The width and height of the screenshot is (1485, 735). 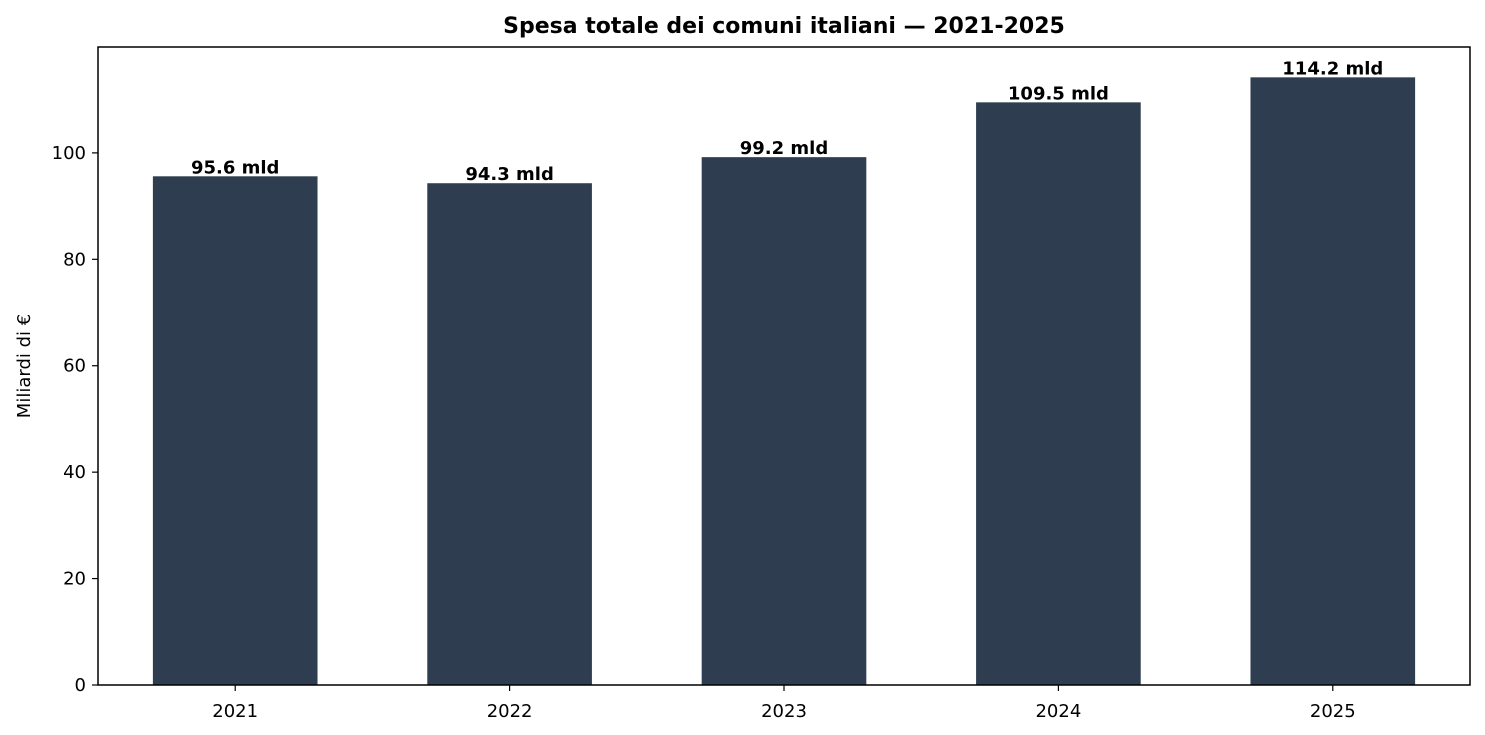 What do you see at coordinates (509, 174) in the screenshot?
I see `data-label: 94.3 mld` at bounding box center [509, 174].